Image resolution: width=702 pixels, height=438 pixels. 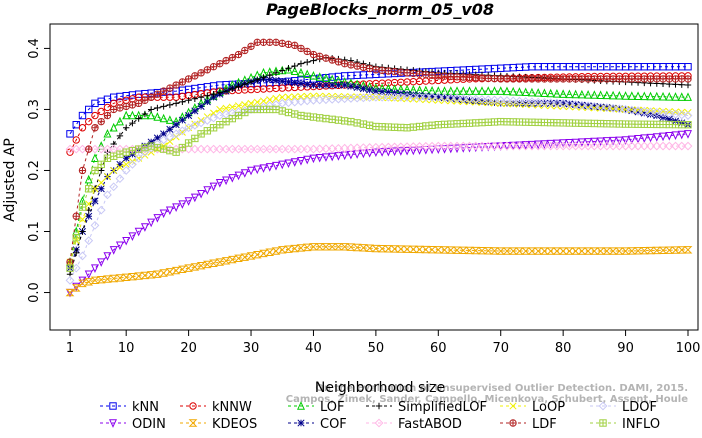 I want to click on legend-marker-simplifiedlof, so click(x=379, y=406).